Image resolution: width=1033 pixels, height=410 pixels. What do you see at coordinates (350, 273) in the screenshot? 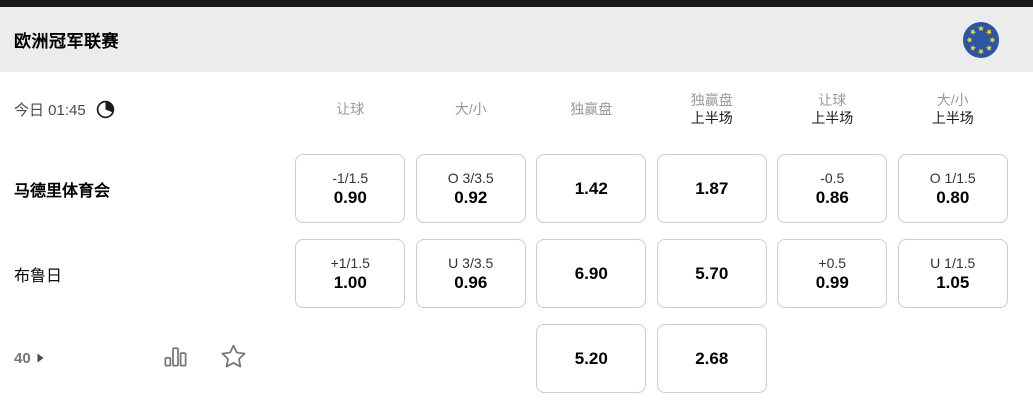
I see `odds-button: +1/1.5 1.00` at bounding box center [350, 273].